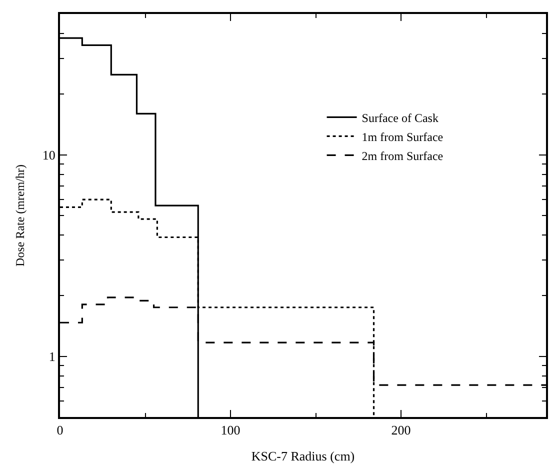 Image resolution: width=552 pixels, height=472 pixels. What do you see at coordinates (60, 430) in the screenshot?
I see `x-tick-label: 0` at bounding box center [60, 430].